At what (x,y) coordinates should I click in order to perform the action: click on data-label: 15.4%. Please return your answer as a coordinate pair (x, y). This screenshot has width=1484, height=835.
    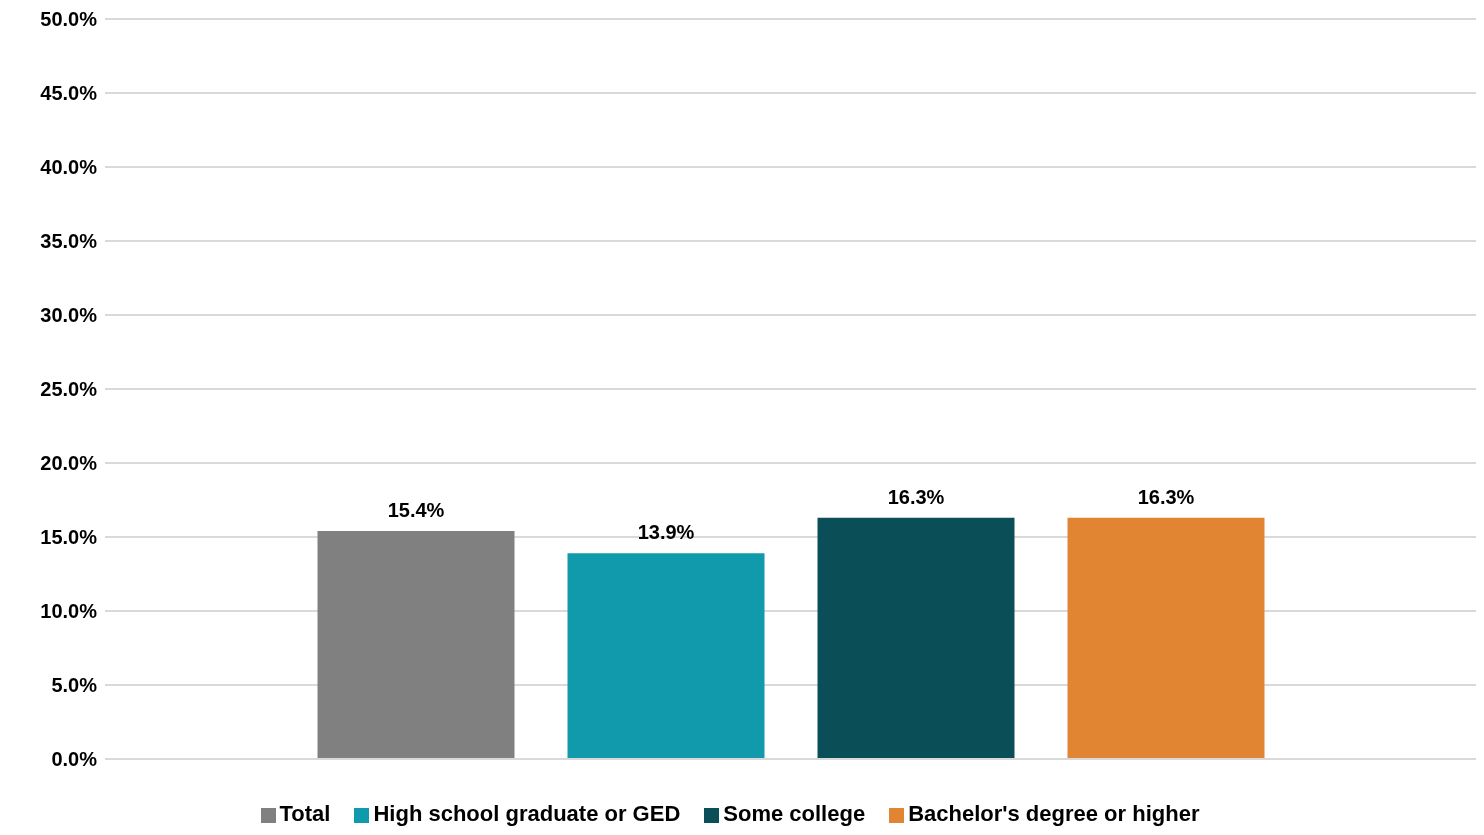
    Looking at the image, I should click on (416, 510).